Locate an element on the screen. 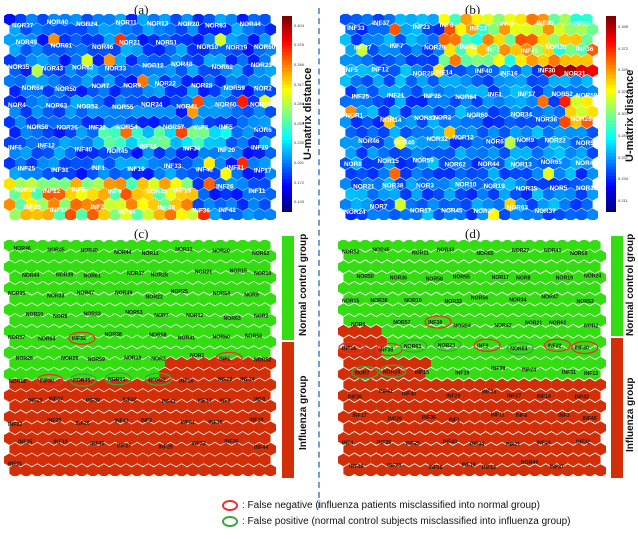 The image size is (638, 539). sample-label: NOR34 is located at coordinates (152, 105).